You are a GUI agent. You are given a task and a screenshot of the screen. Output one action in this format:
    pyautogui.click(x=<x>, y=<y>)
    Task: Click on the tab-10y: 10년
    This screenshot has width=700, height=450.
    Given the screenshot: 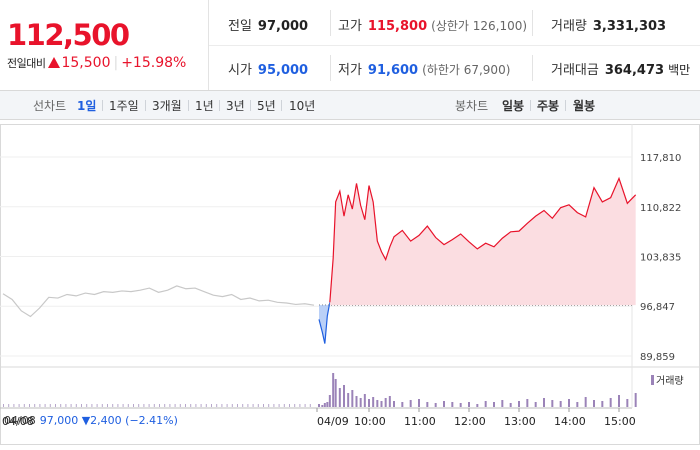 What is the action you would take?
    pyautogui.click(x=302, y=106)
    